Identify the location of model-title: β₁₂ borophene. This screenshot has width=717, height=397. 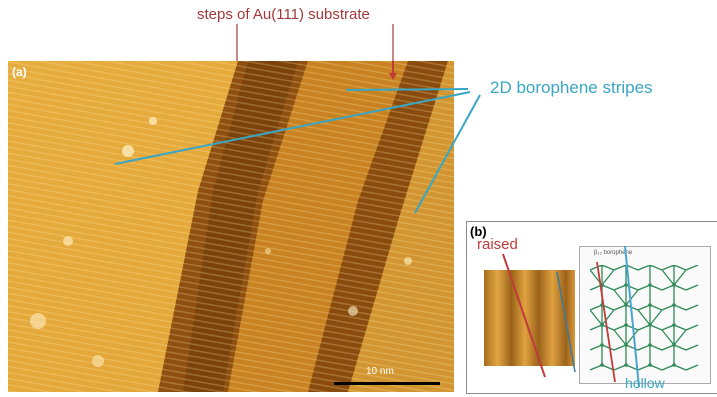
(613, 253).